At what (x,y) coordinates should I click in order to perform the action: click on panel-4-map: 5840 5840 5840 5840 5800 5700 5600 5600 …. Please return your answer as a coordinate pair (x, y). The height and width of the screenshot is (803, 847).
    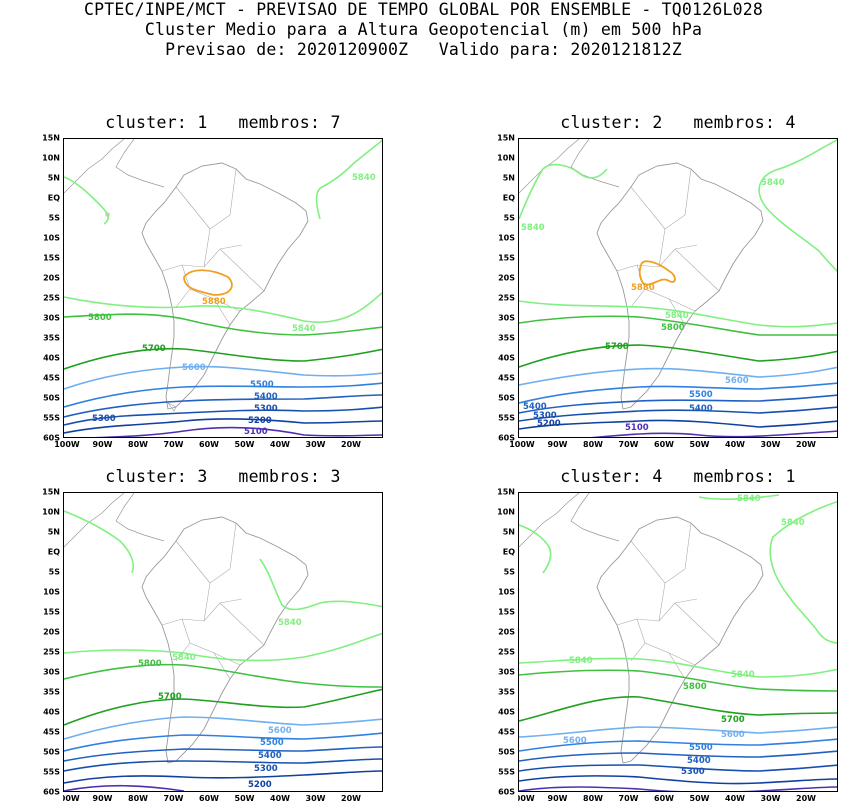
    Looking at the image, I should click on (678, 642).